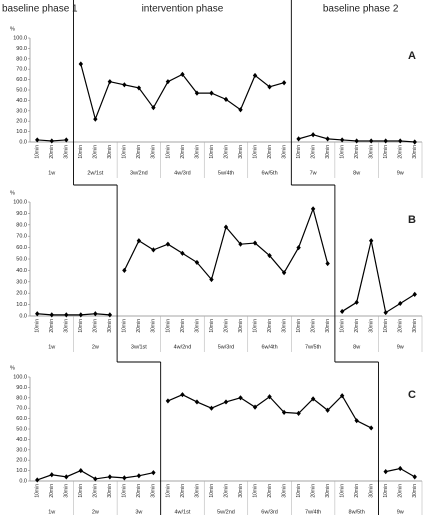  Describe the element at coordinates (356, 173) in the screenshot. I see `group-label: 8w` at that location.